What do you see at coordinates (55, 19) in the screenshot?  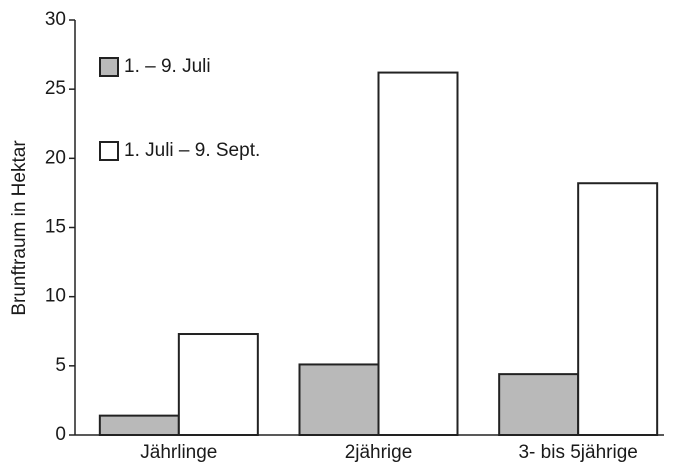 I see `y-tick-label: 30` at bounding box center [55, 19].